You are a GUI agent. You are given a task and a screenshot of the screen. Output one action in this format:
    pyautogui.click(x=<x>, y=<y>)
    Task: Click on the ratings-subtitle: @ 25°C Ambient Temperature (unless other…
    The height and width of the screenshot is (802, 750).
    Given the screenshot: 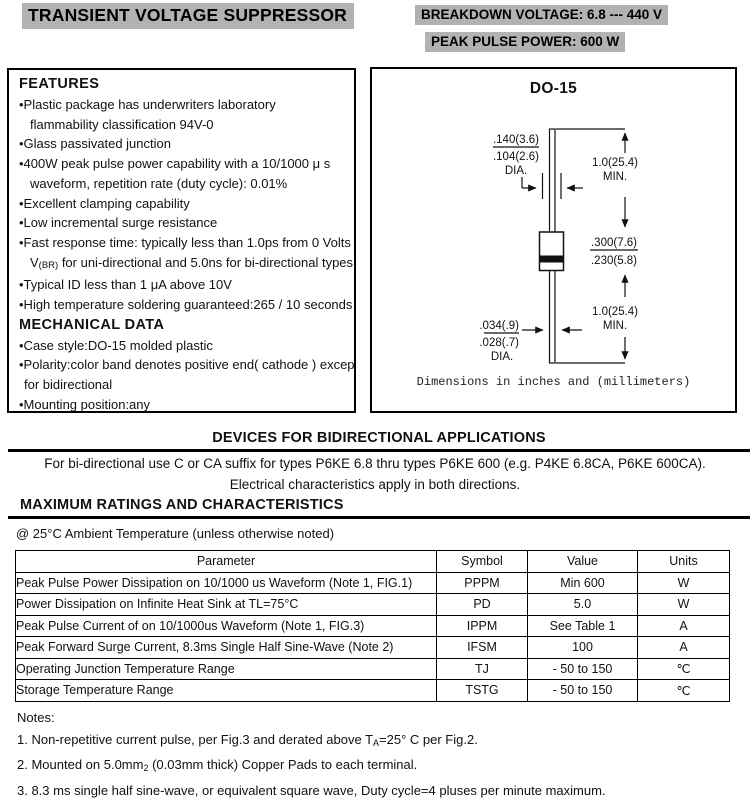 What is the action you would take?
    pyautogui.click(x=383, y=533)
    